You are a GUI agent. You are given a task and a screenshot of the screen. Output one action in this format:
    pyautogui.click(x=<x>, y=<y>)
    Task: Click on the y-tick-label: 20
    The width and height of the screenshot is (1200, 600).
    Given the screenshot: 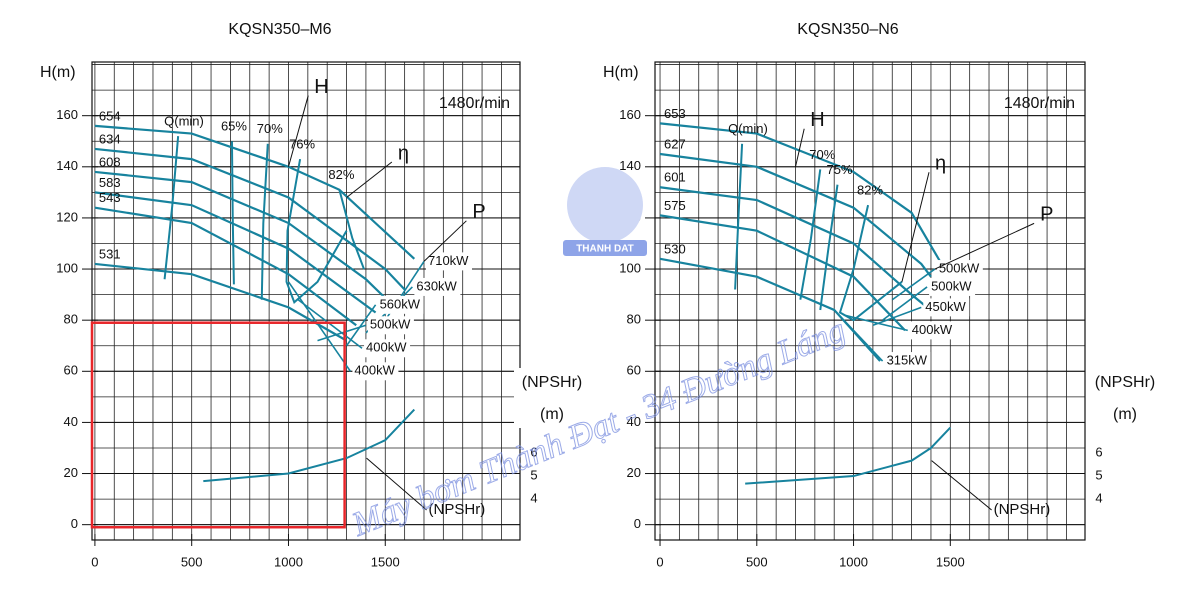 What is the action you would take?
    pyautogui.click(x=71, y=472)
    